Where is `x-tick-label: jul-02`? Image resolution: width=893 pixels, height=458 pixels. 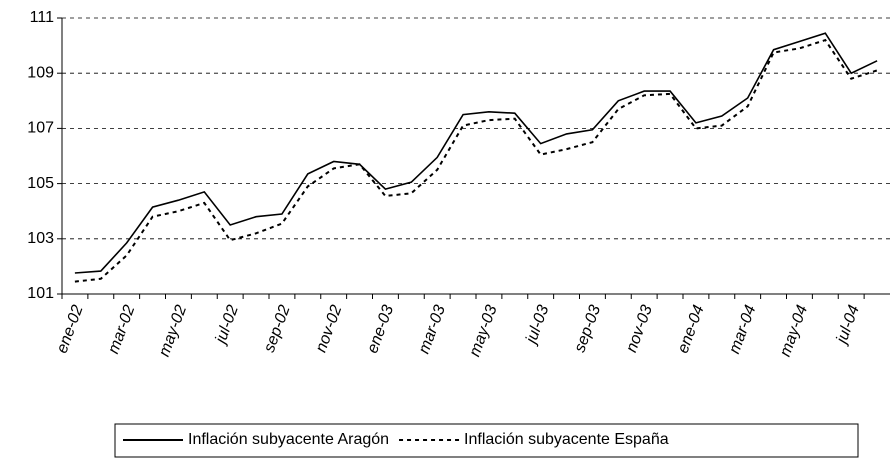
x-tick-label: jul-02 is located at coordinates (227, 325).